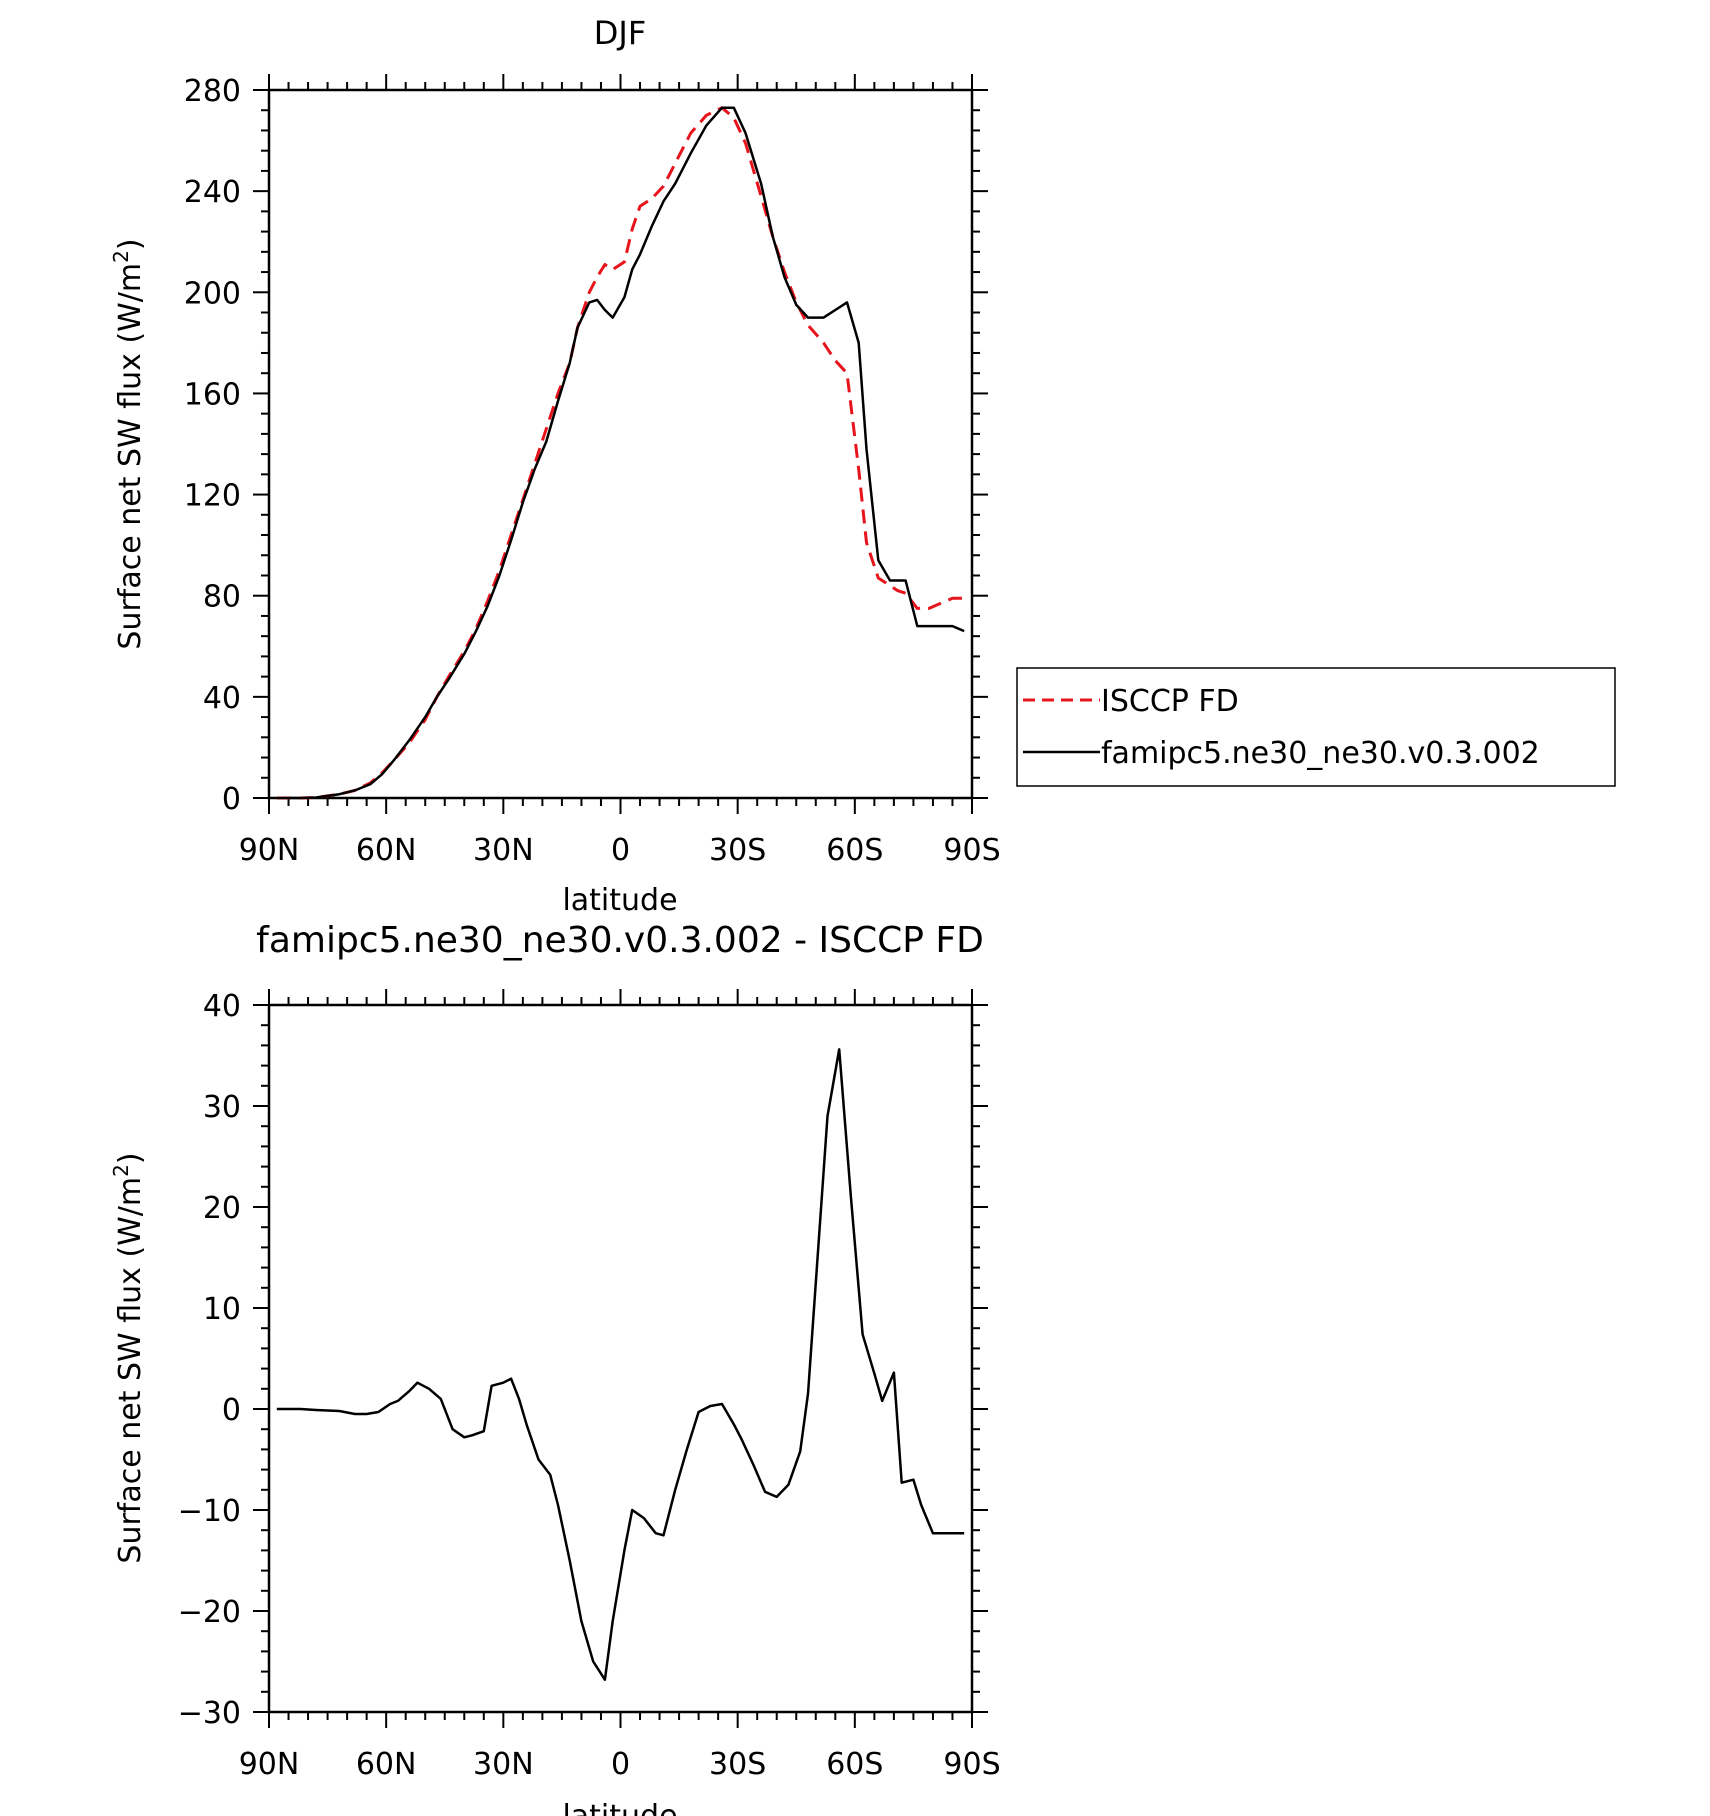 The height and width of the screenshot is (1816, 1710). What do you see at coordinates (209, 1612) in the screenshot?
I see `y-tick-label: −20` at bounding box center [209, 1612].